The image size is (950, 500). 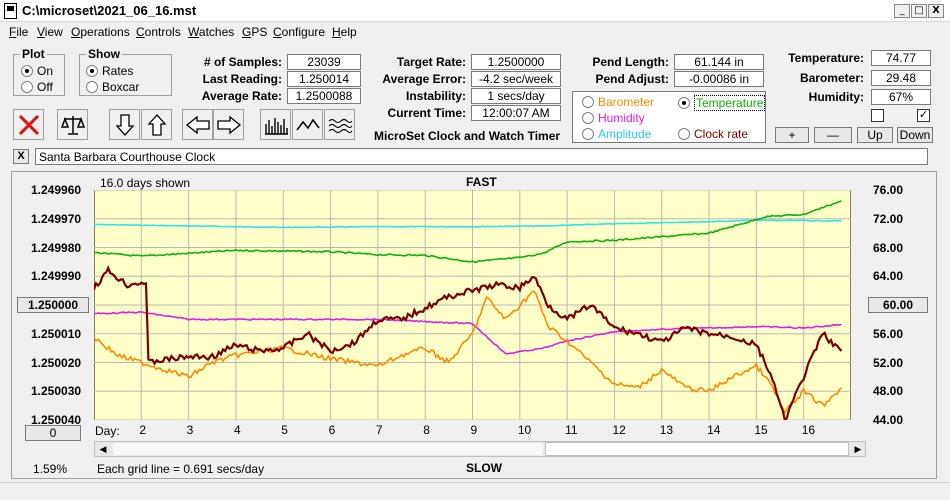 I want to click on menu-watches: Watches, so click(x=211, y=32).